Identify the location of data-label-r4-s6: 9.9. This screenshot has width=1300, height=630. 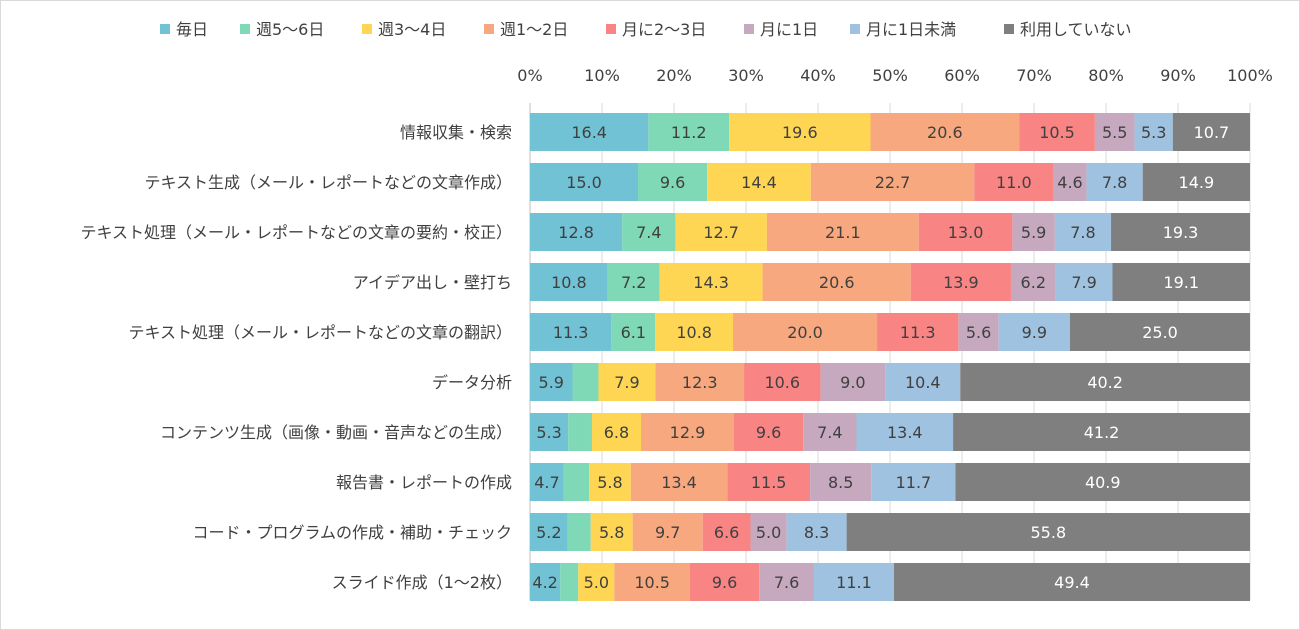
(1034, 332).